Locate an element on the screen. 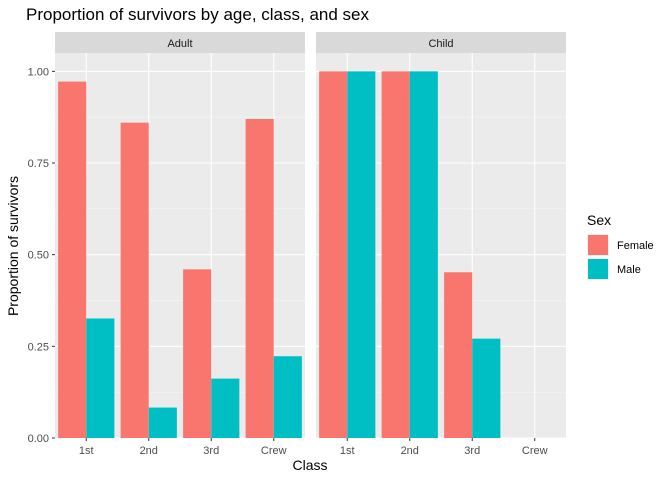 This screenshot has width=672, height=480. legend-swatch-female is located at coordinates (598, 245).